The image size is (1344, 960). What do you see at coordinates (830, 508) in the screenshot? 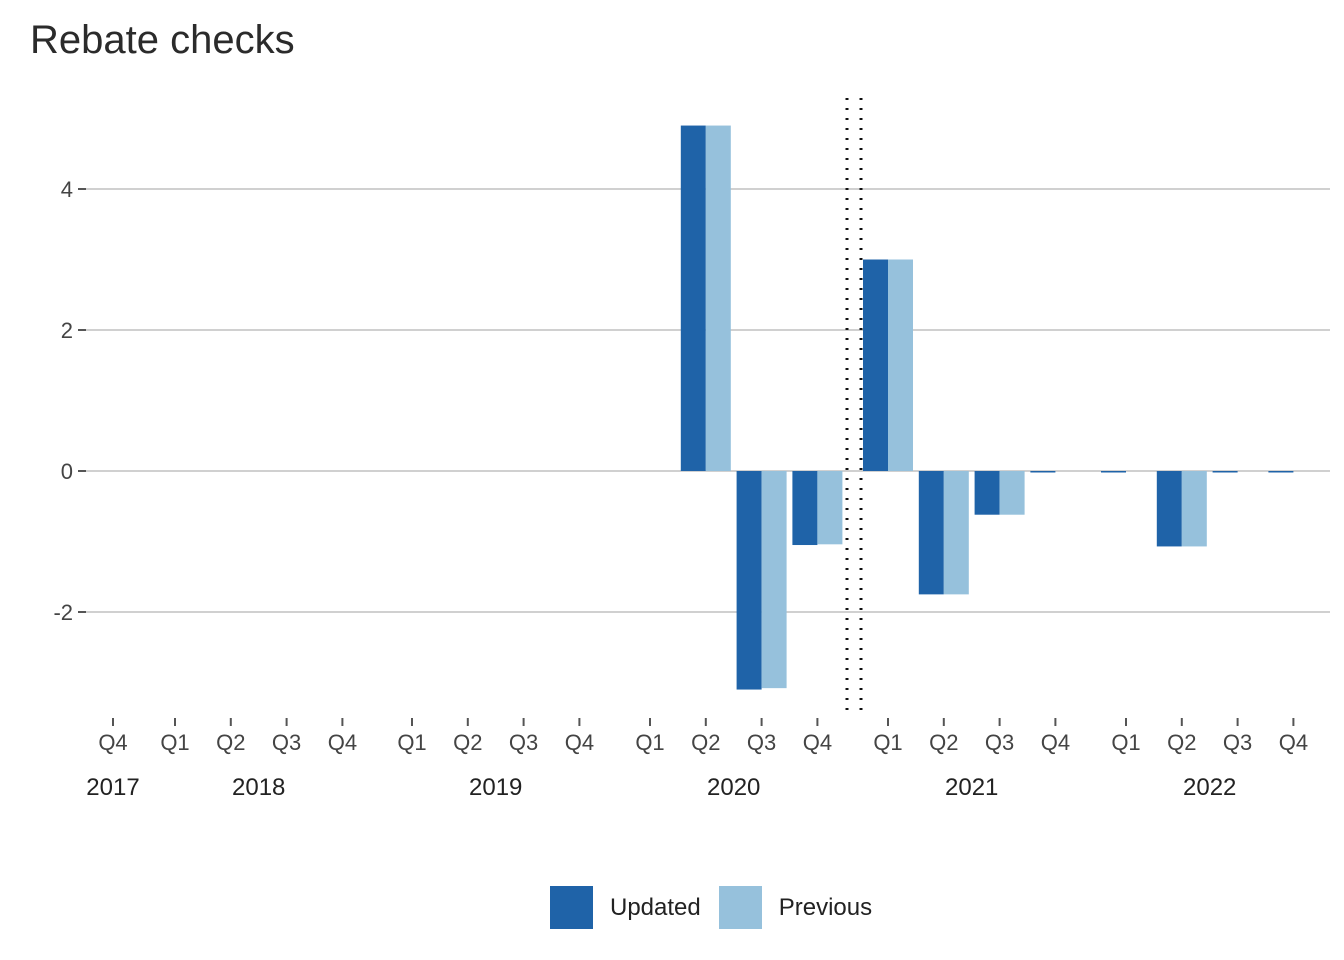
I see `bar-previous-2020-q4` at bounding box center [830, 508].